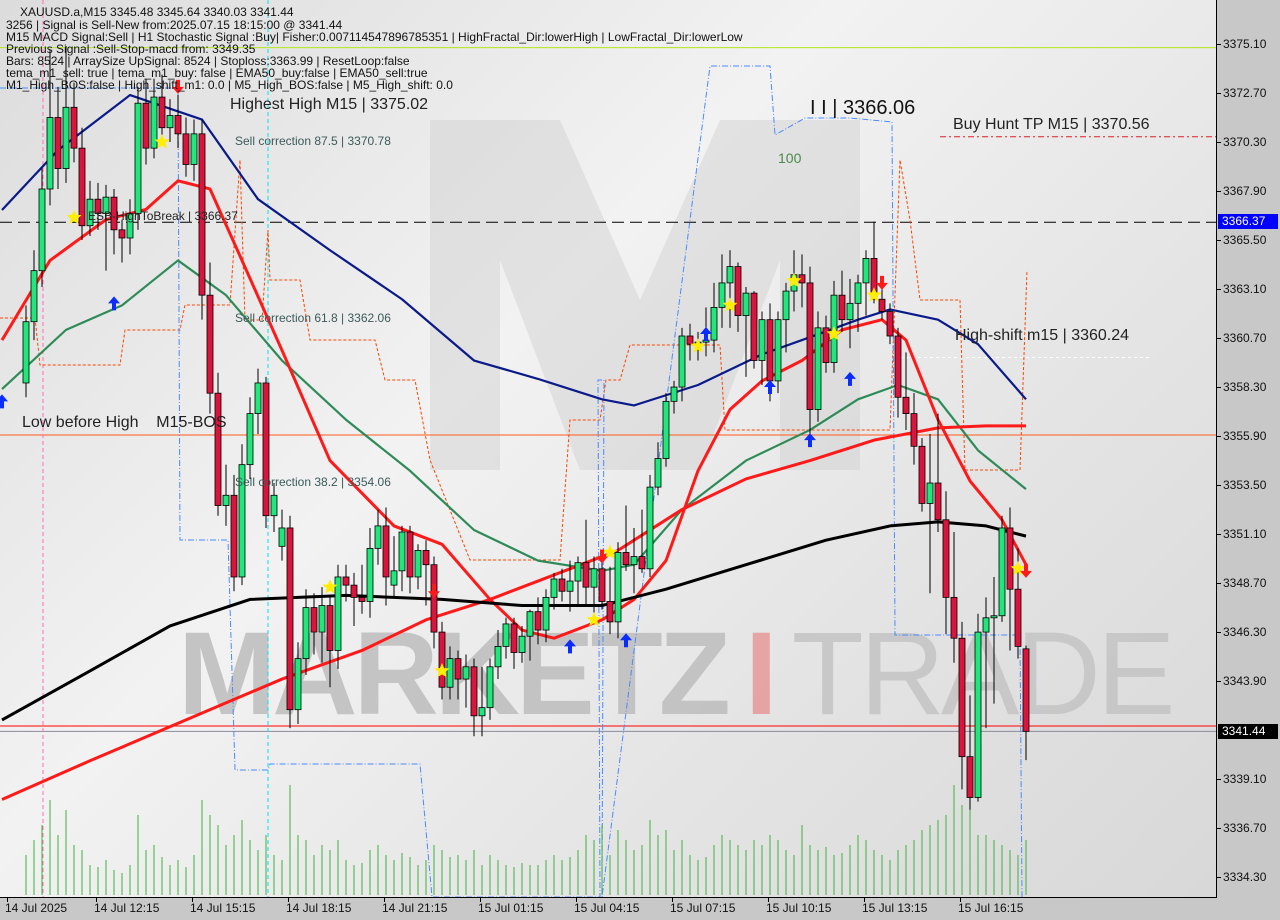 The height and width of the screenshot is (920, 1280). Describe the element at coordinates (1245, 681) in the screenshot. I see `price-tick-label: 3343.90` at that location.